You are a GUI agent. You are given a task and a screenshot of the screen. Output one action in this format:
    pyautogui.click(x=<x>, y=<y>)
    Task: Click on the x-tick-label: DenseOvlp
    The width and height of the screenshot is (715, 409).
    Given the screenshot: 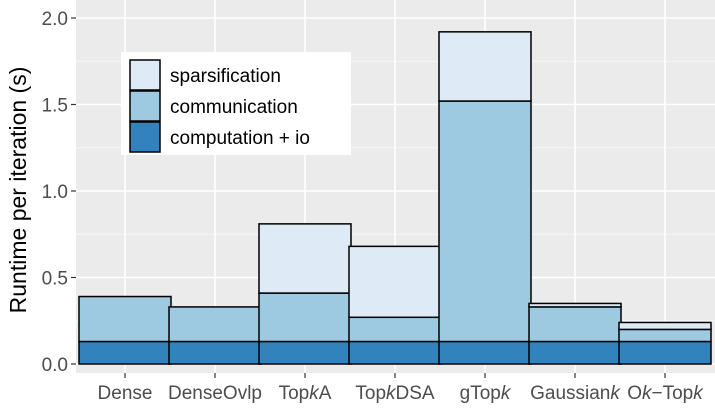 What is the action you would take?
    pyautogui.click(x=215, y=393)
    